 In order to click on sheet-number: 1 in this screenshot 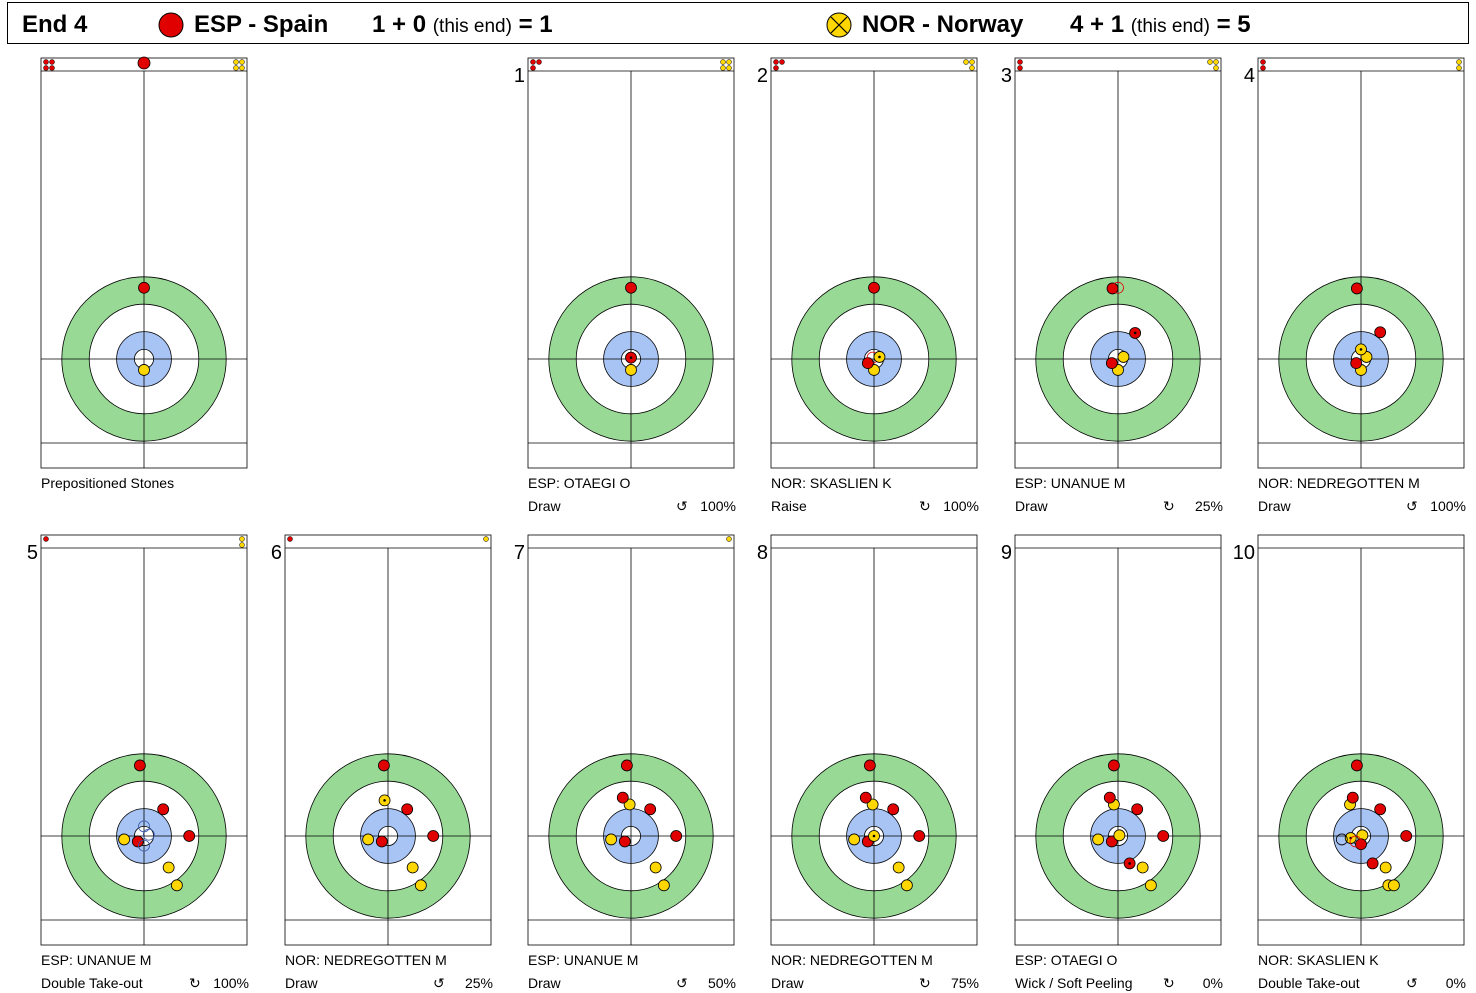, I will do `click(519, 76)`.